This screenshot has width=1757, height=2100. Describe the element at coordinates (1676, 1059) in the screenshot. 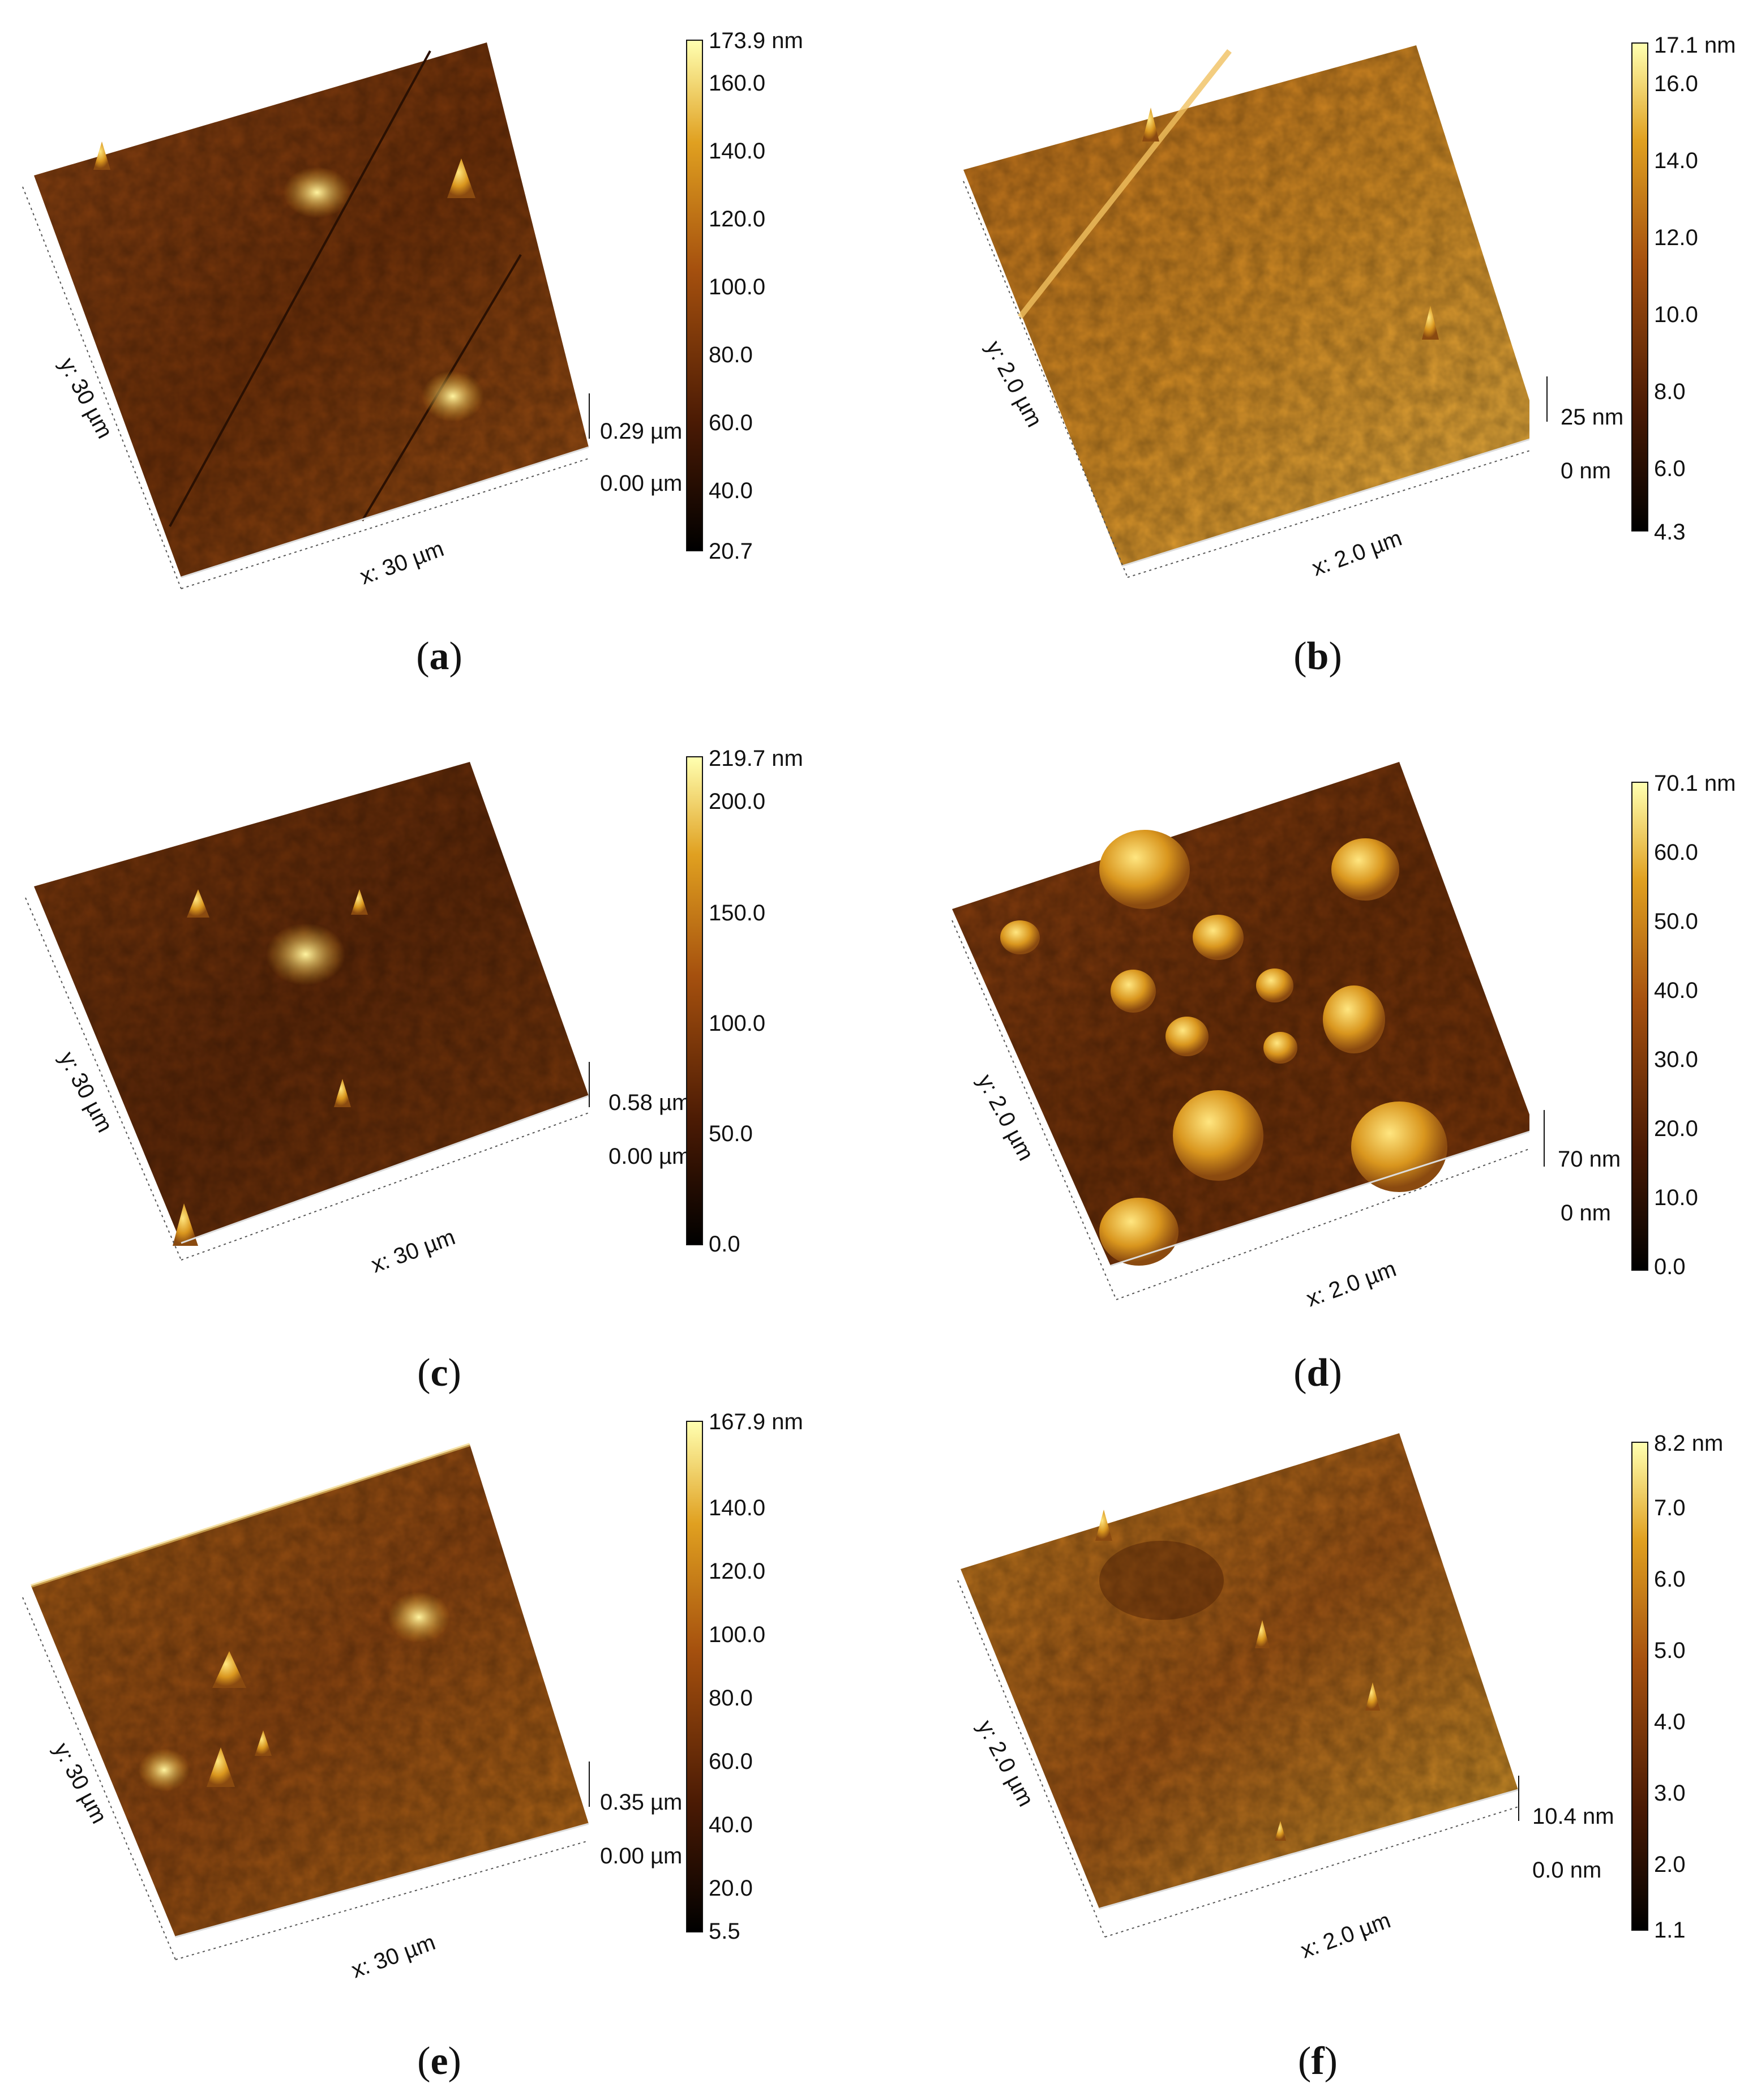

I see `colorbar-tick: 30.0` at that location.